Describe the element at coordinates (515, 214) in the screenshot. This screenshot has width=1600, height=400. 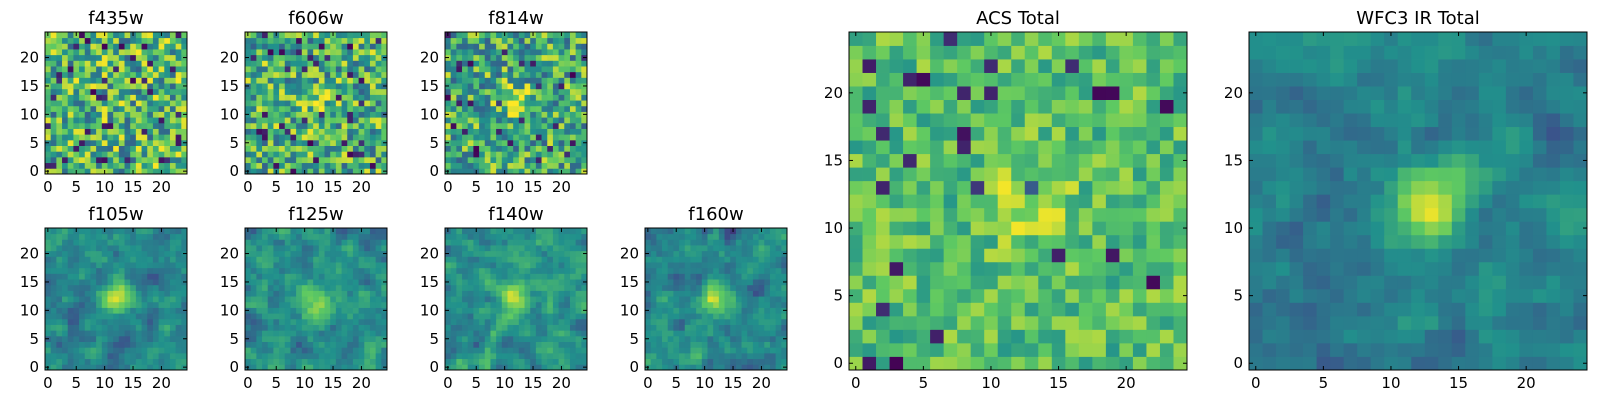
I see `panel-title: f140w` at that location.